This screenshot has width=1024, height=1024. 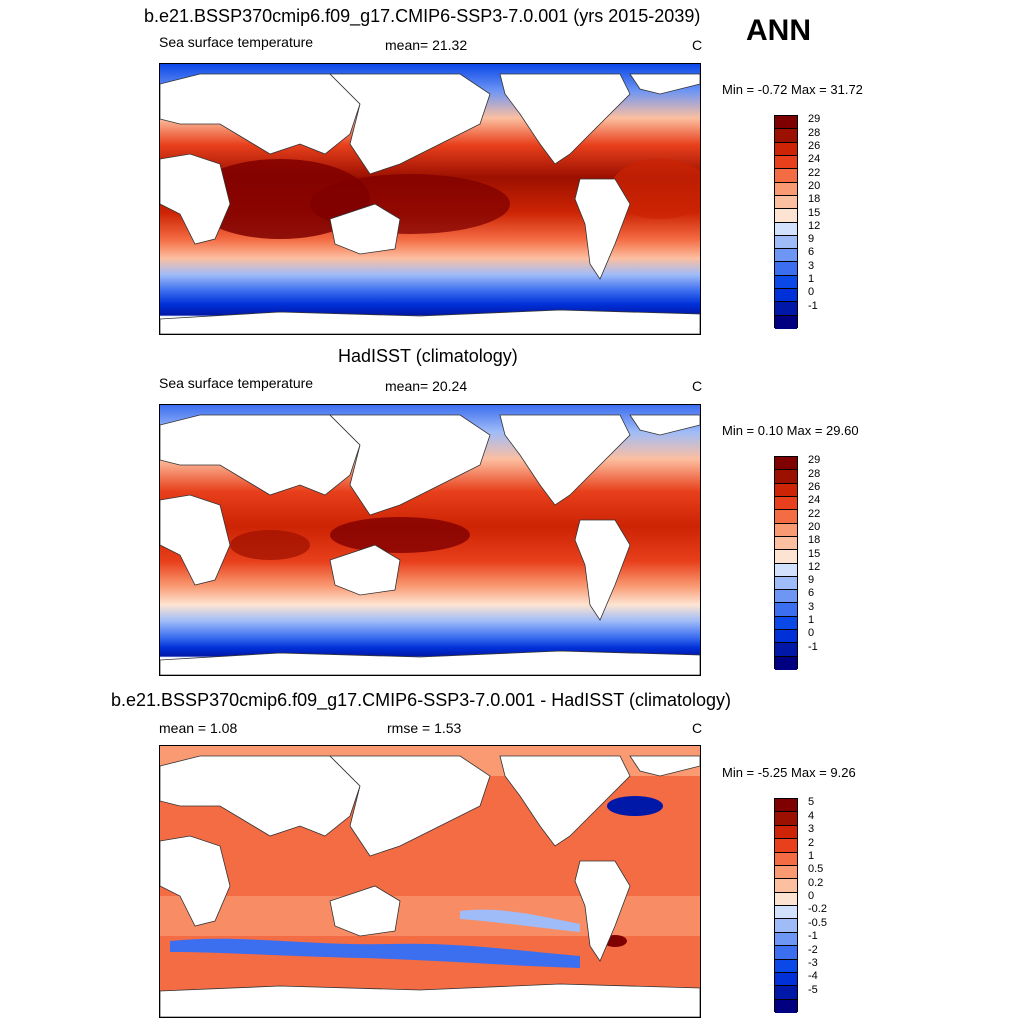 I want to click on panel-2-colorbar-tick-label: 9, so click(x=811, y=580).